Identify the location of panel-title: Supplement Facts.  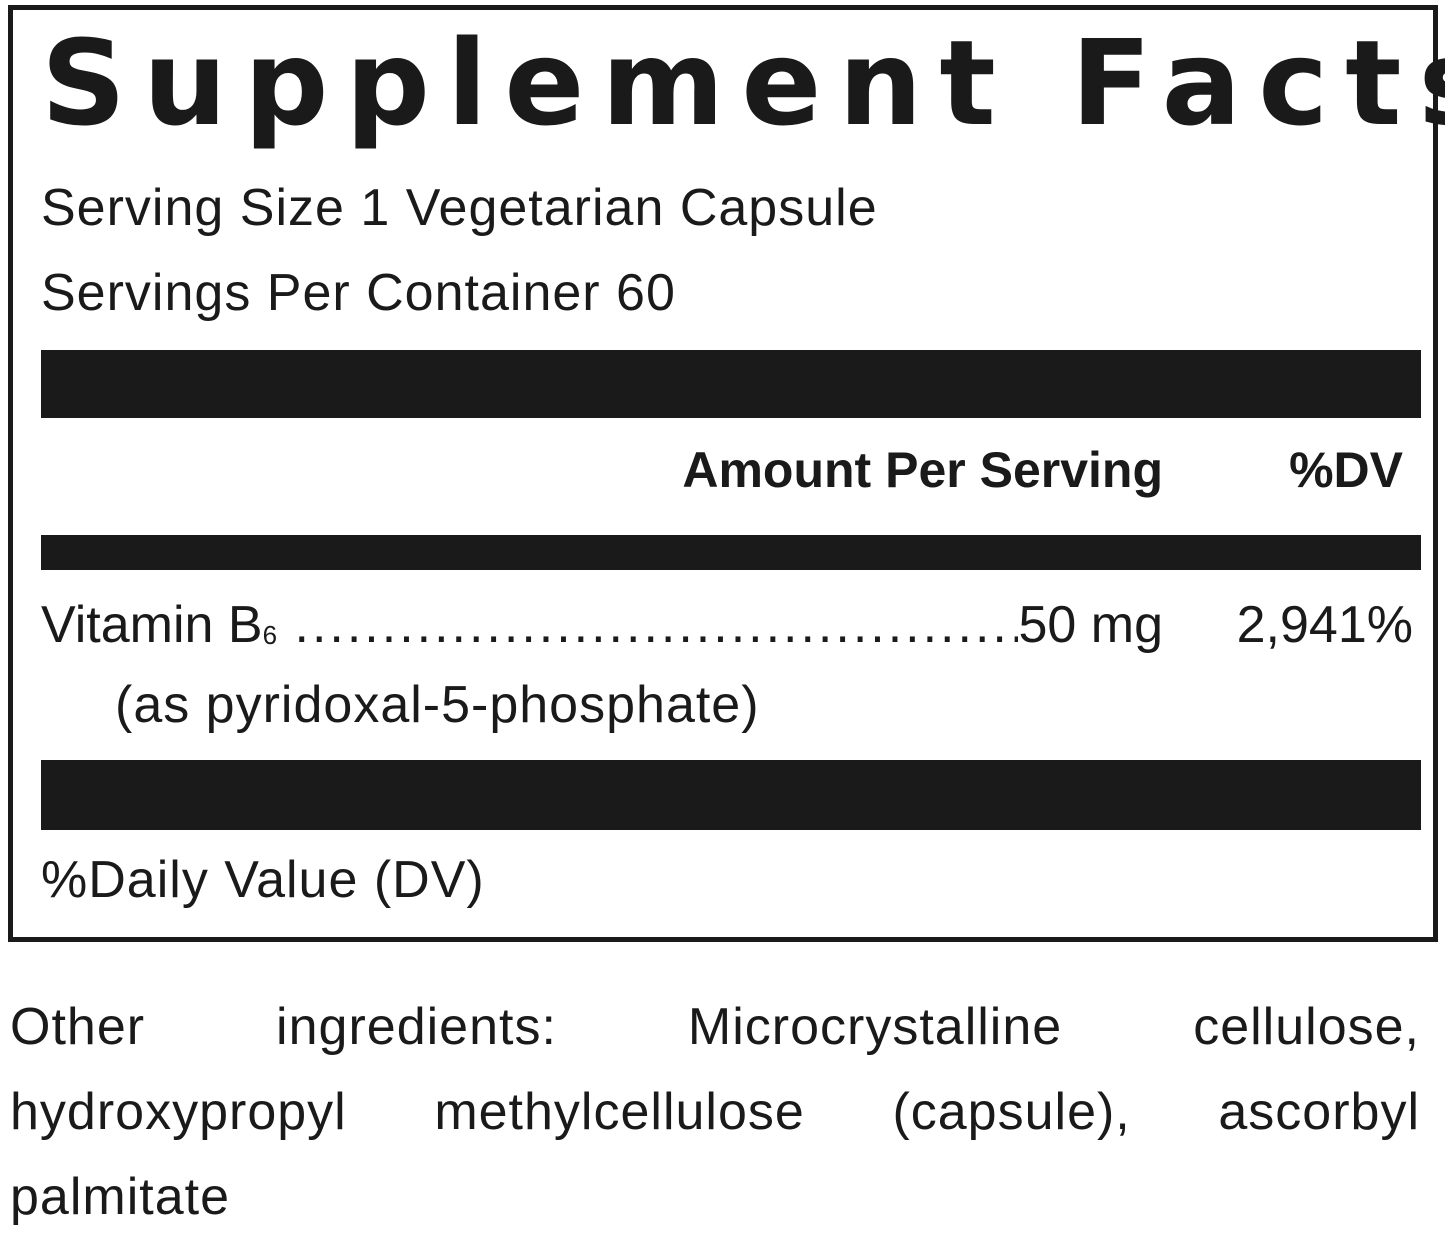
(743, 83).